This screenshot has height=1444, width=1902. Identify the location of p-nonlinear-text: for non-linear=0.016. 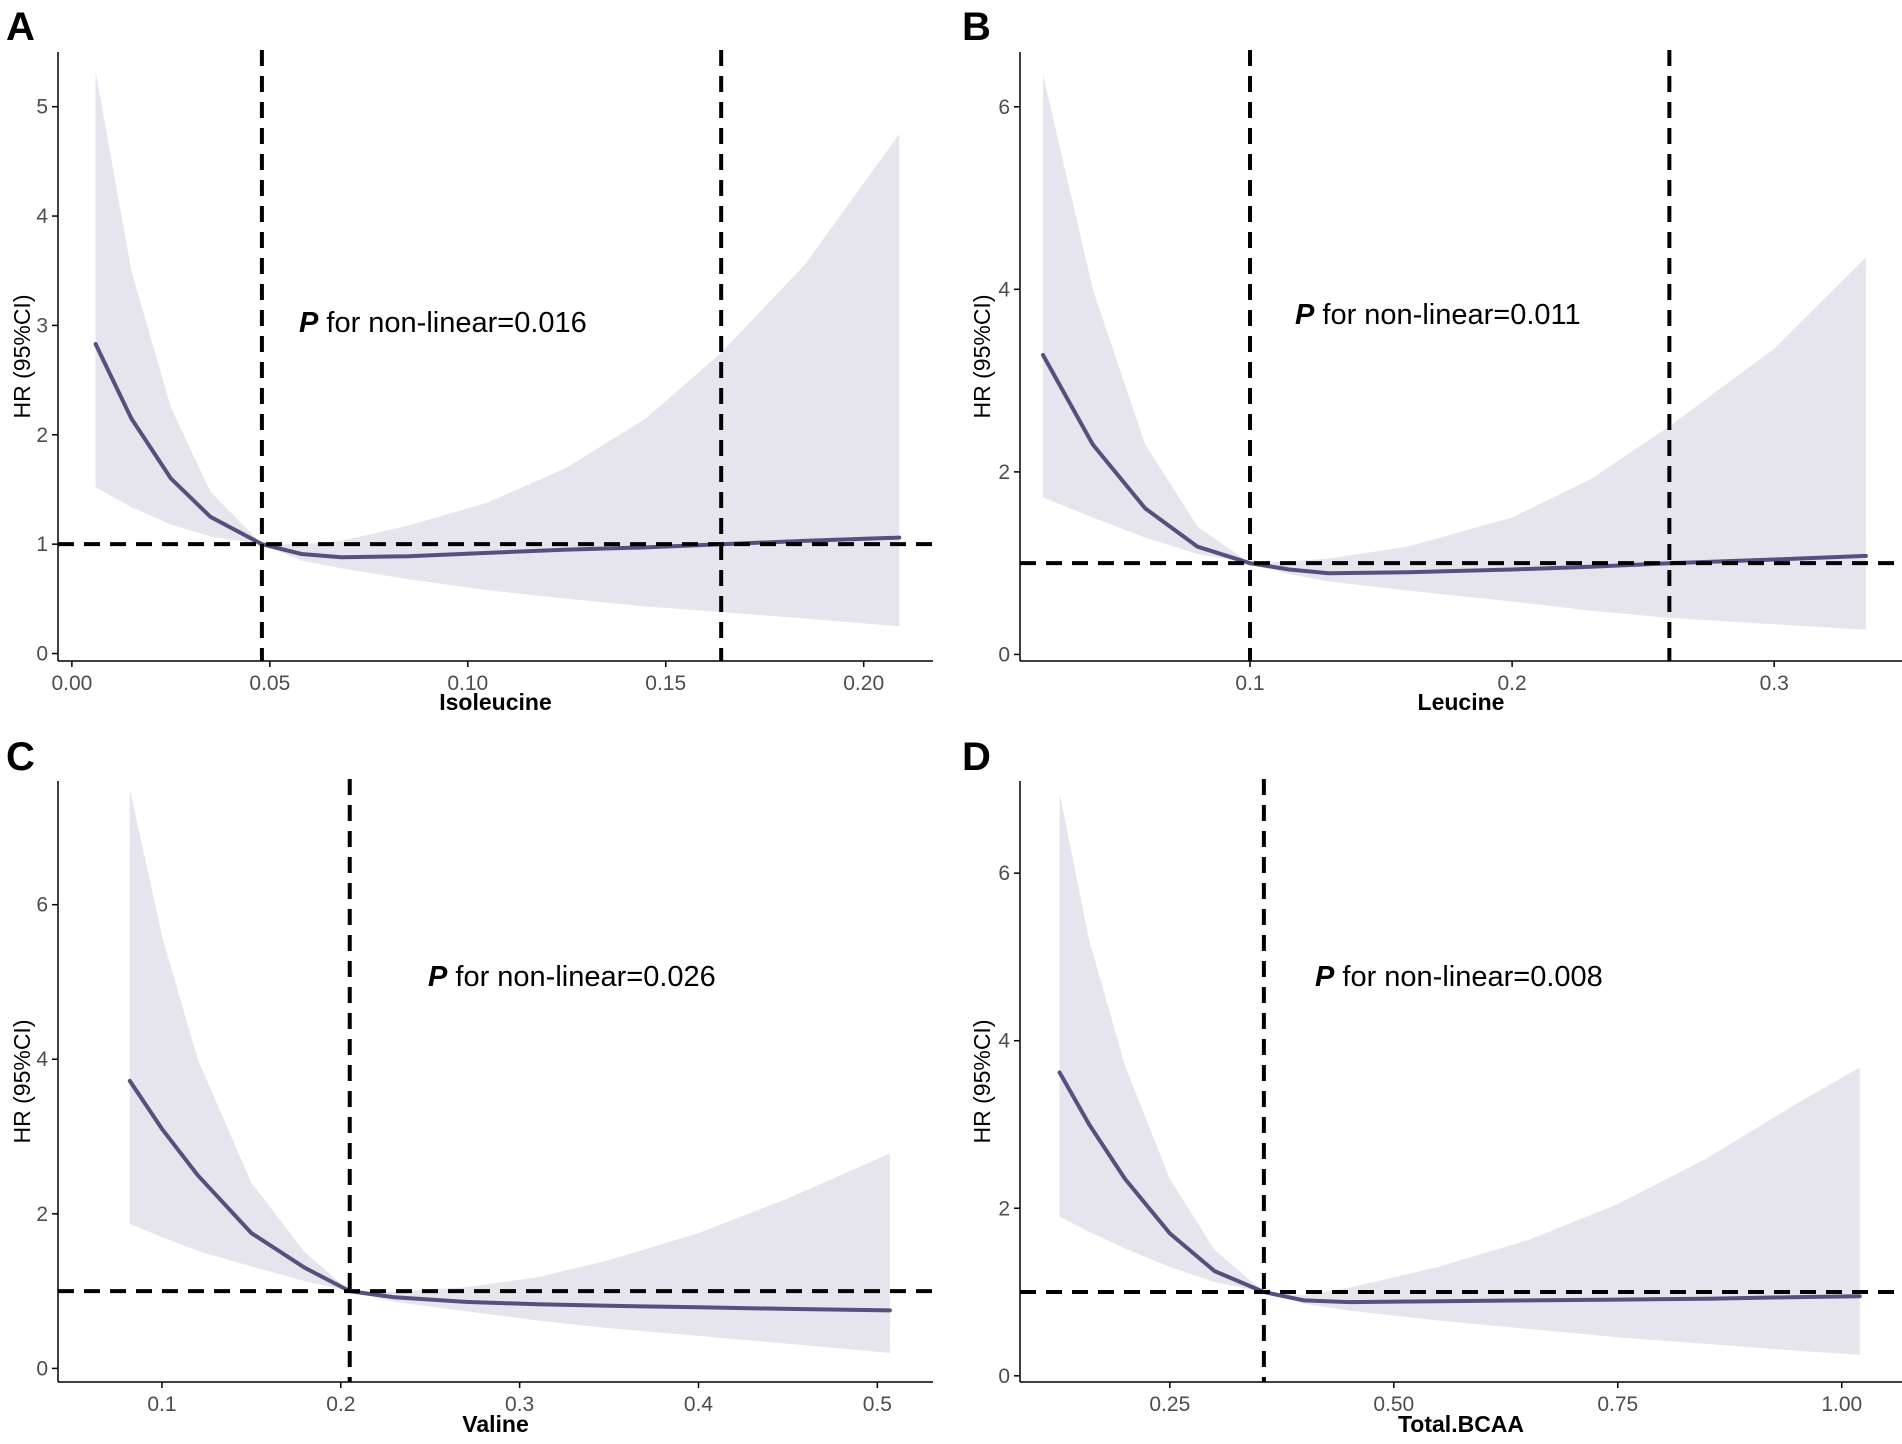
(452, 323).